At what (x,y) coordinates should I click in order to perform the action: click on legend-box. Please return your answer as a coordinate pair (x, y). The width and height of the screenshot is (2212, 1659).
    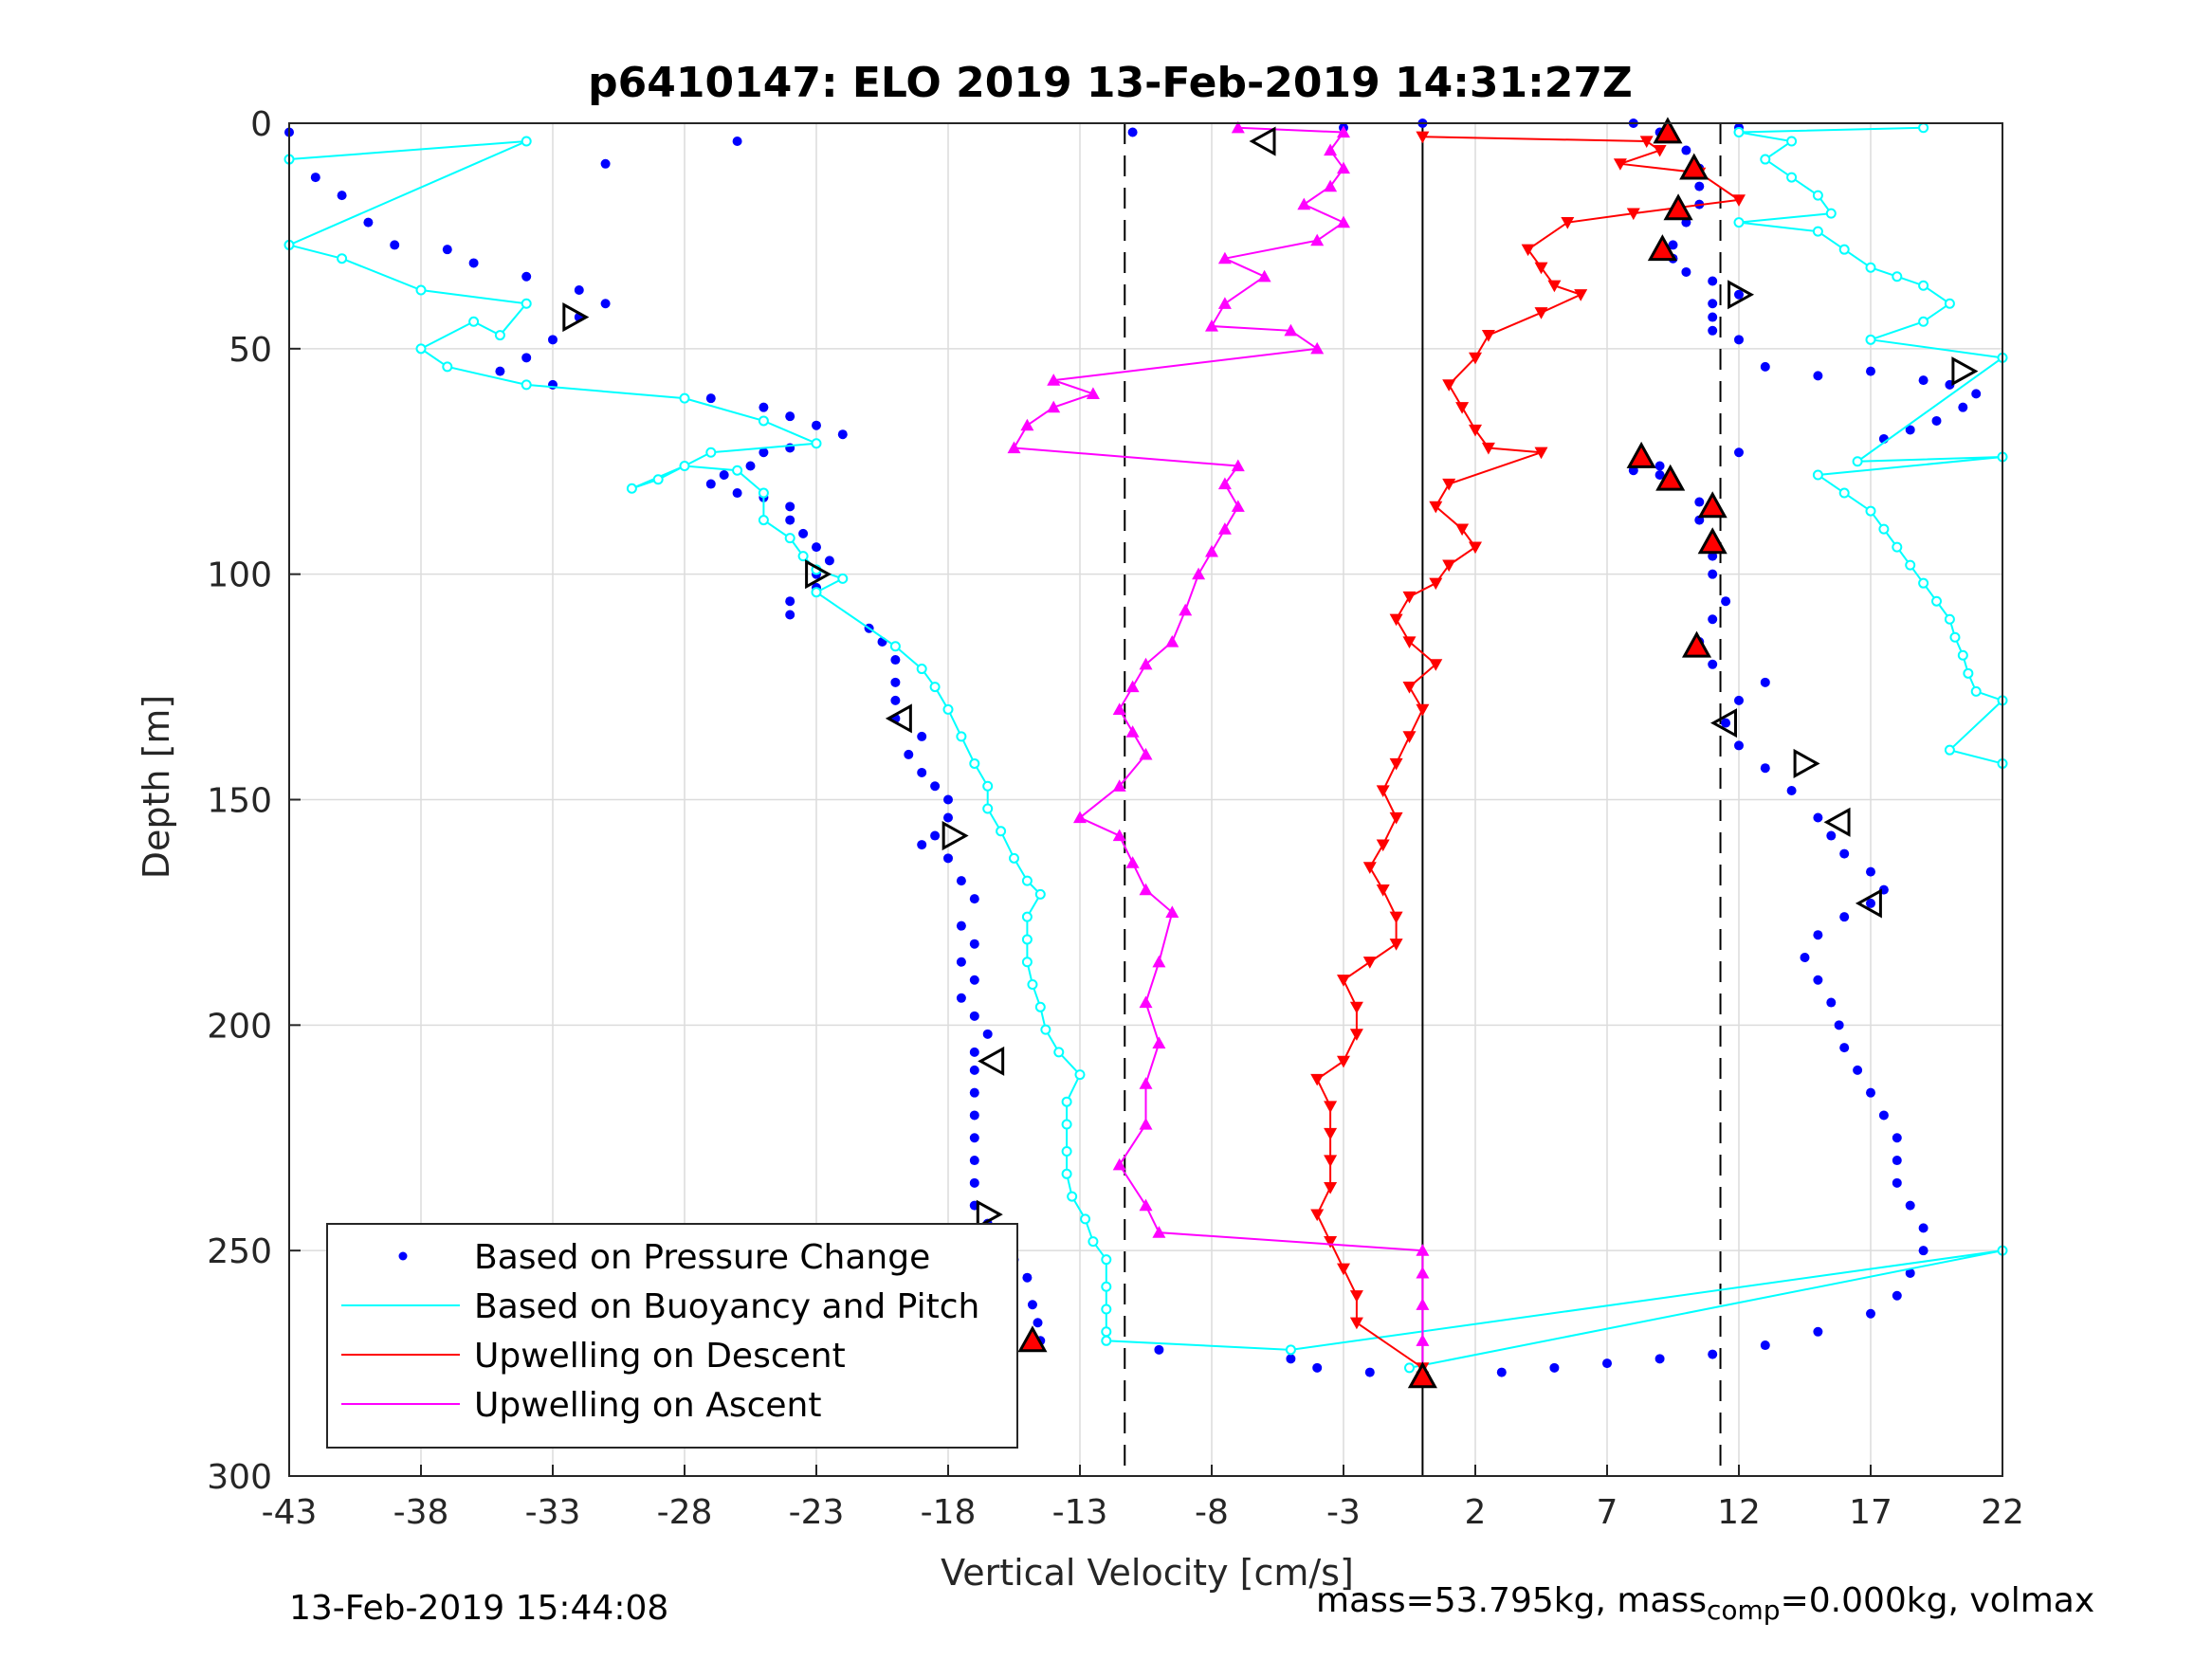
    Looking at the image, I should click on (672, 1336).